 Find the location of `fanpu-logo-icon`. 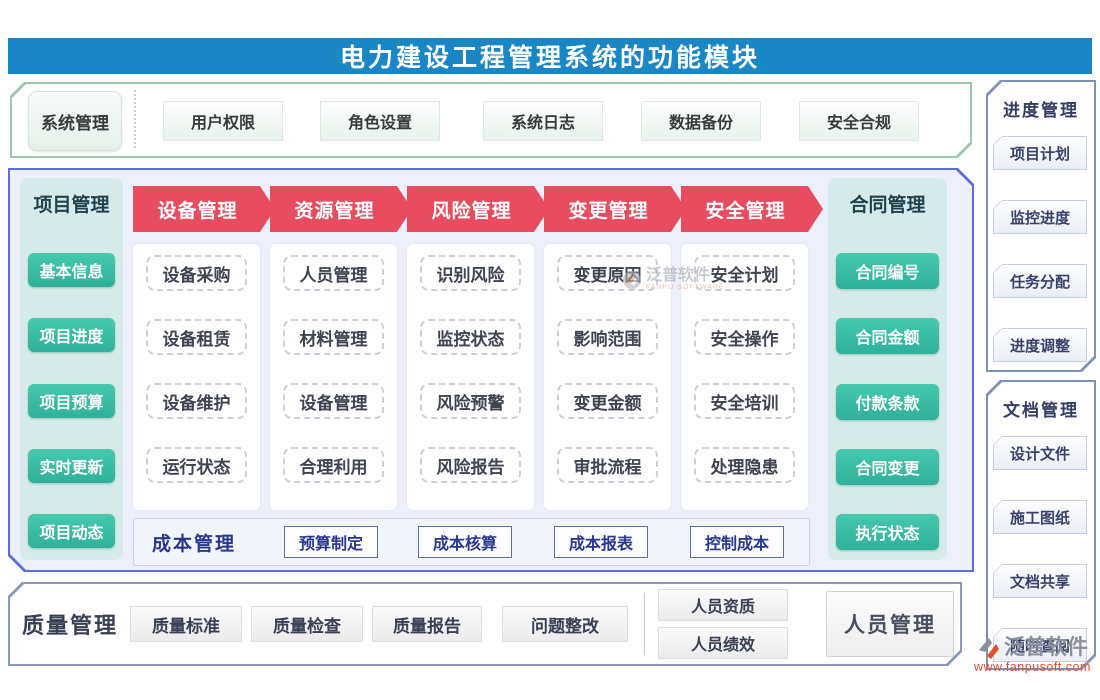

fanpu-logo-icon is located at coordinates (988, 649).